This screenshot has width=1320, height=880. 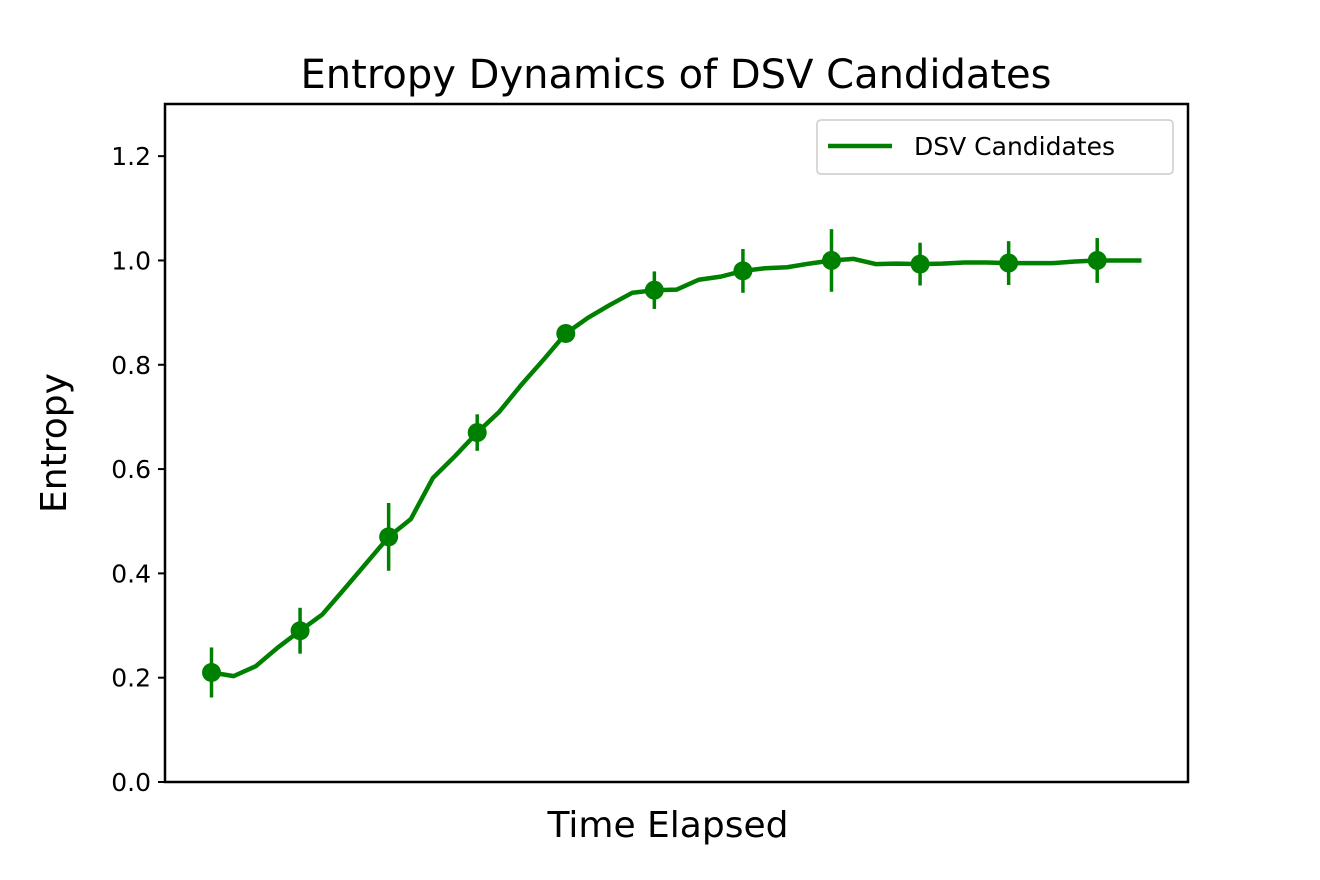 I want to click on legend-label: DSV Candidates, so click(x=1014, y=146).